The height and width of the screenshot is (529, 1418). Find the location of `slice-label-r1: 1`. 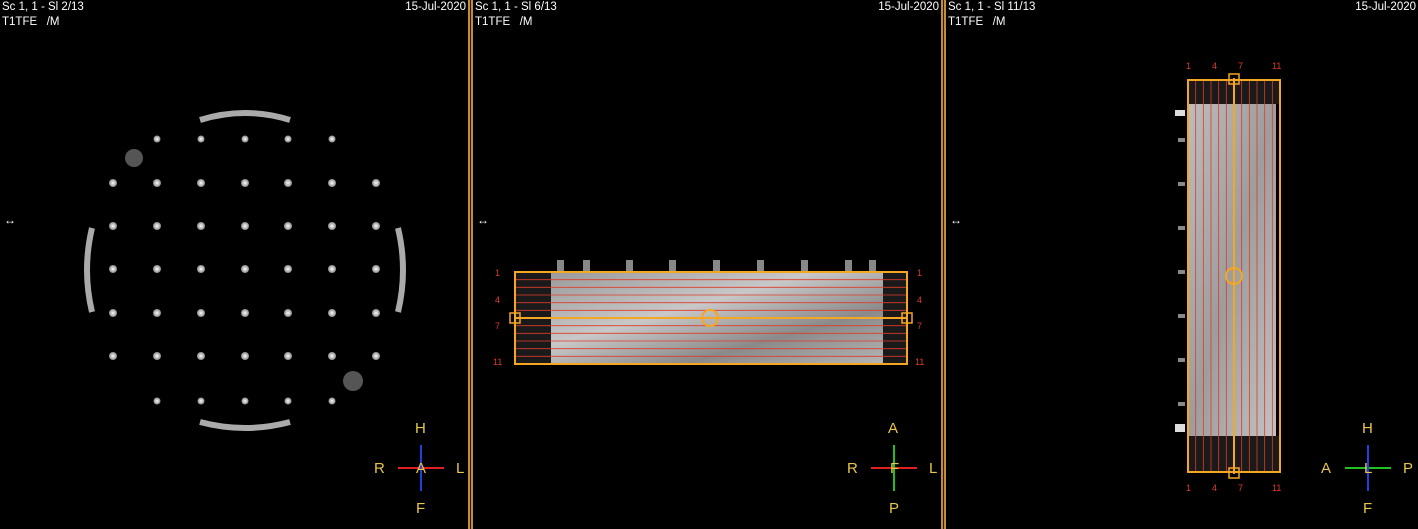

slice-label-r1: 1 is located at coordinates (920, 273).